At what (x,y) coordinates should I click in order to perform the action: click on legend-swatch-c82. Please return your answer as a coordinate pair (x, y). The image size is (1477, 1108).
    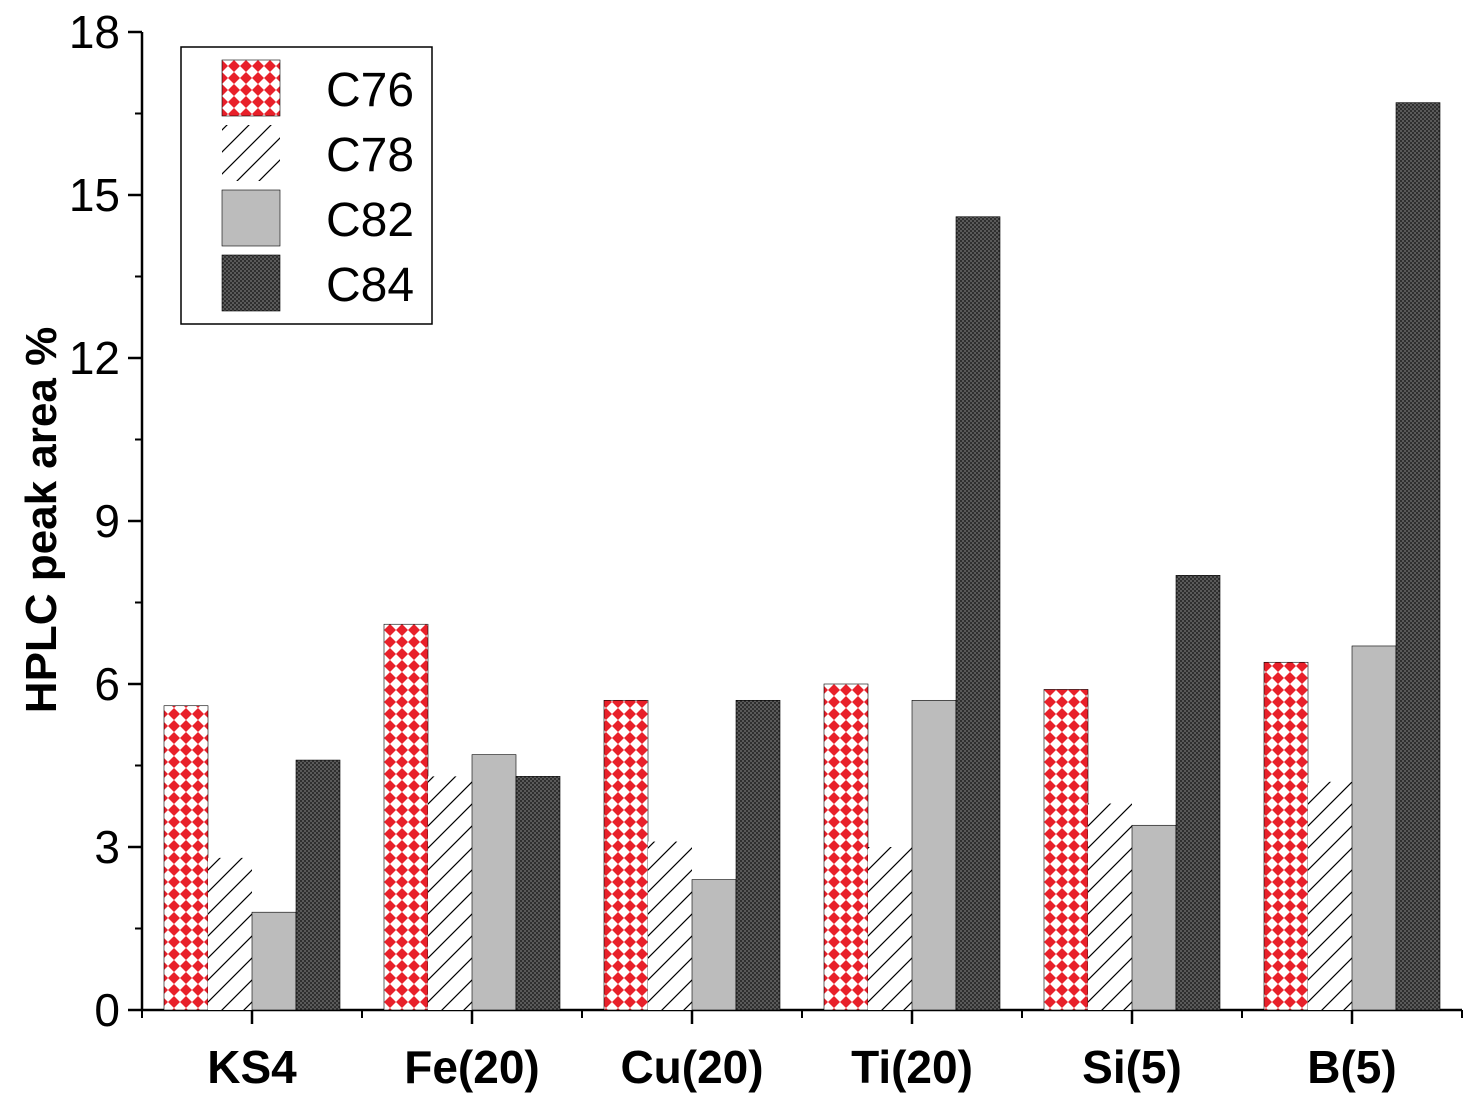
    Looking at the image, I should click on (251, 218).